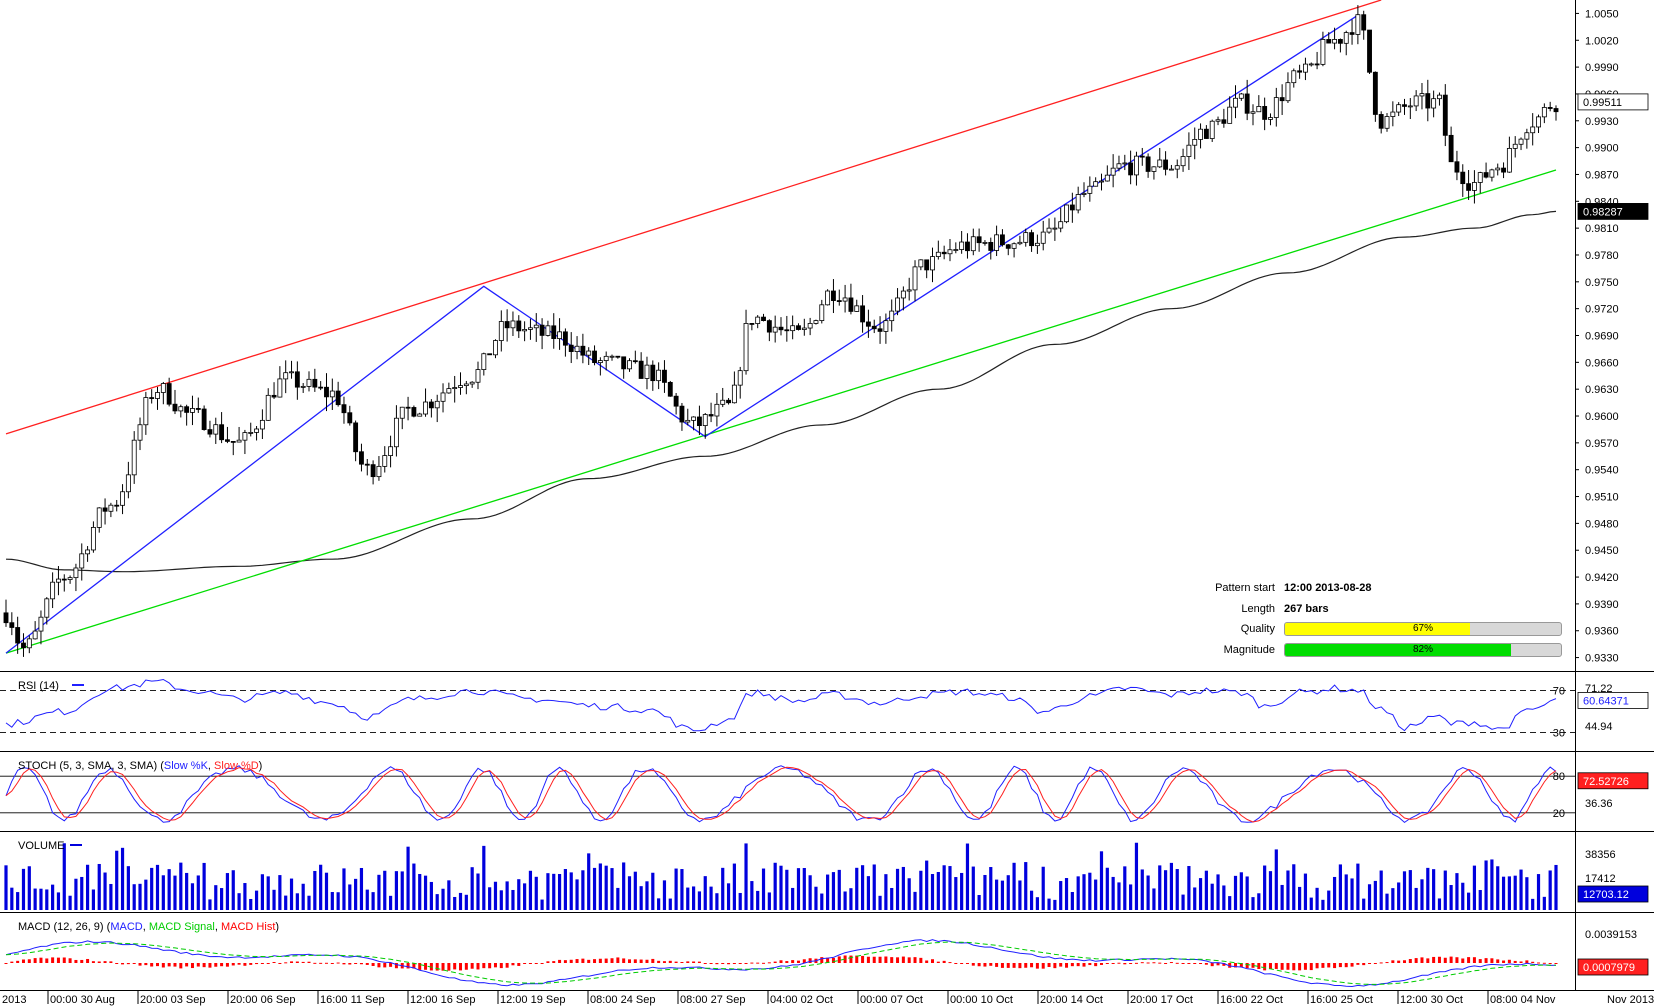  I want to click on current-price-badge-box, so click(1613, 102).